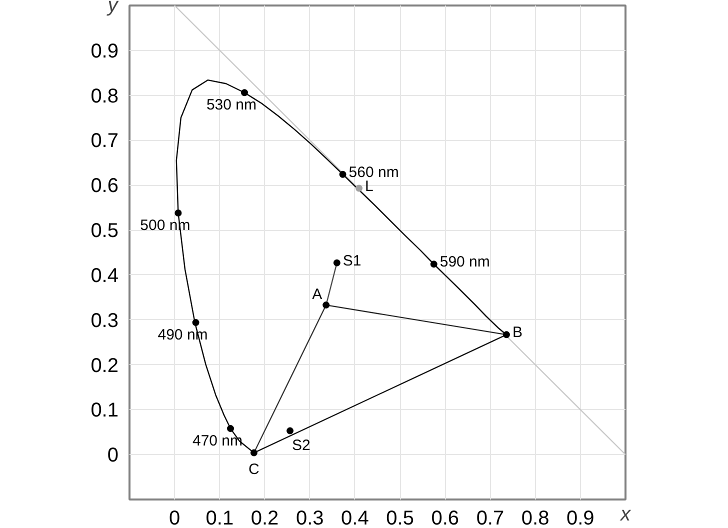 The width and height of the screenshot is (728, 528). What do you see at coordinates (626, 515) in the screenshot?
I see `x-axis-title: x` at bounding box center [626, 515].